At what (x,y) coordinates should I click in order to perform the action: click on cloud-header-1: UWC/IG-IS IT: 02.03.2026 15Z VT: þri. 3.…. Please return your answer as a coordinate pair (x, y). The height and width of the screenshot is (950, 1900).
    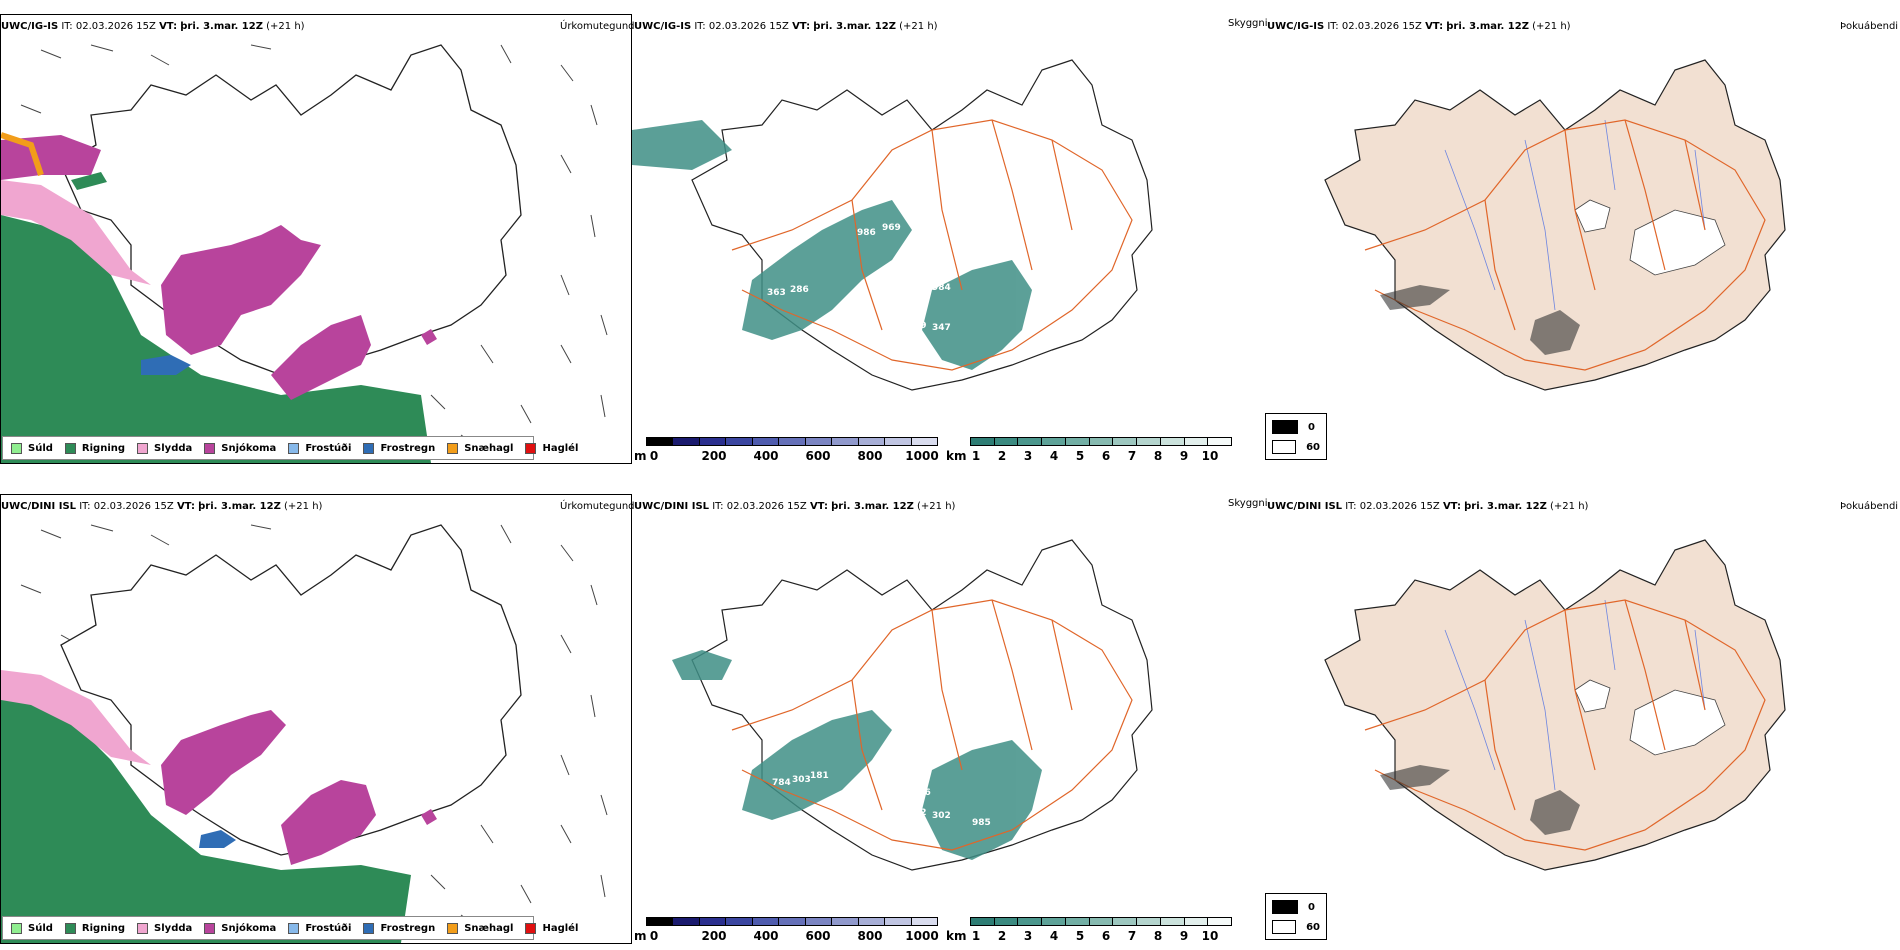
    Looking at the image, I should click on (786, 26).